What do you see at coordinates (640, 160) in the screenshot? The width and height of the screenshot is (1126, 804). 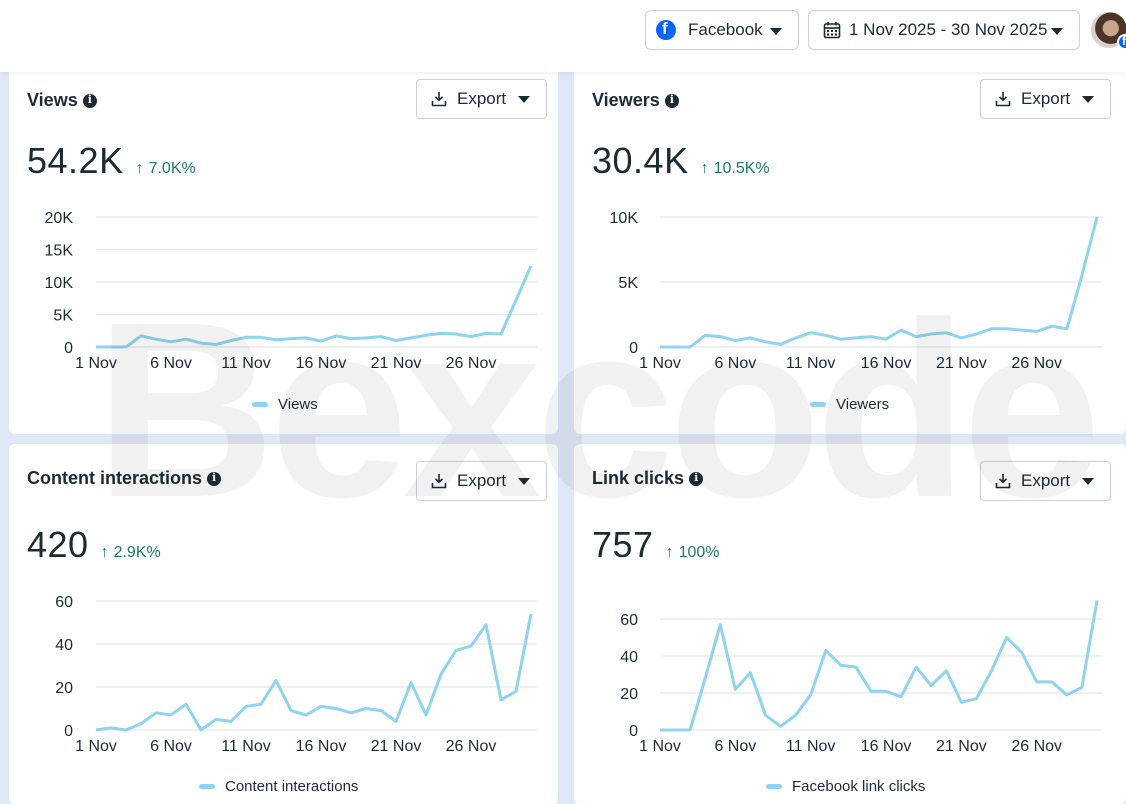 I see `metric-value: 30.4K` at bounding box center [640, 160].